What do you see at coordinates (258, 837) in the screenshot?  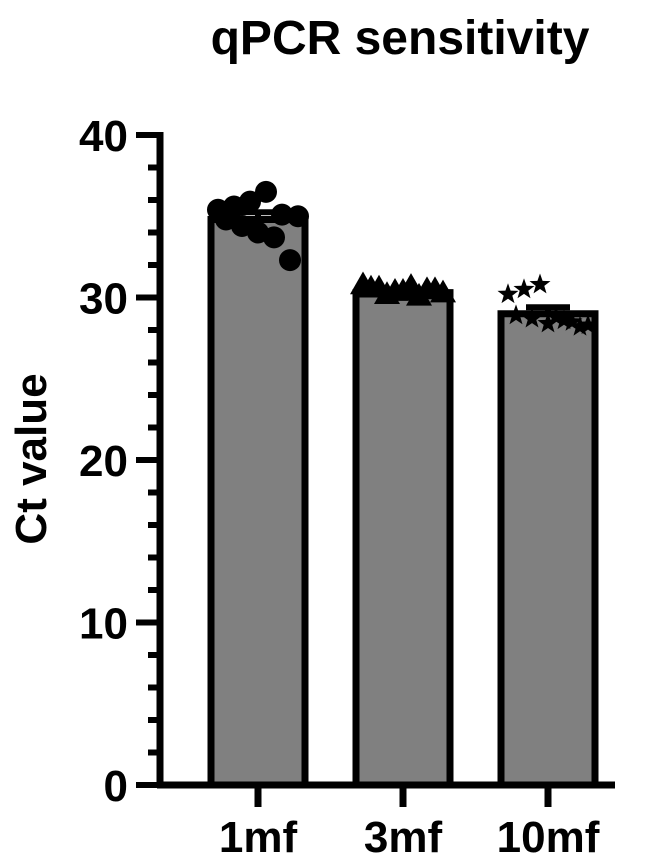 I see `x-tick-label-1mf: 1mf` at bounding box center [258, 837].